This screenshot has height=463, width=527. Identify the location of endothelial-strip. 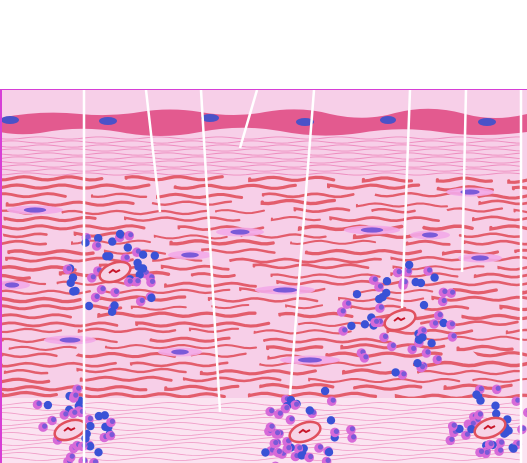
(264, 122).